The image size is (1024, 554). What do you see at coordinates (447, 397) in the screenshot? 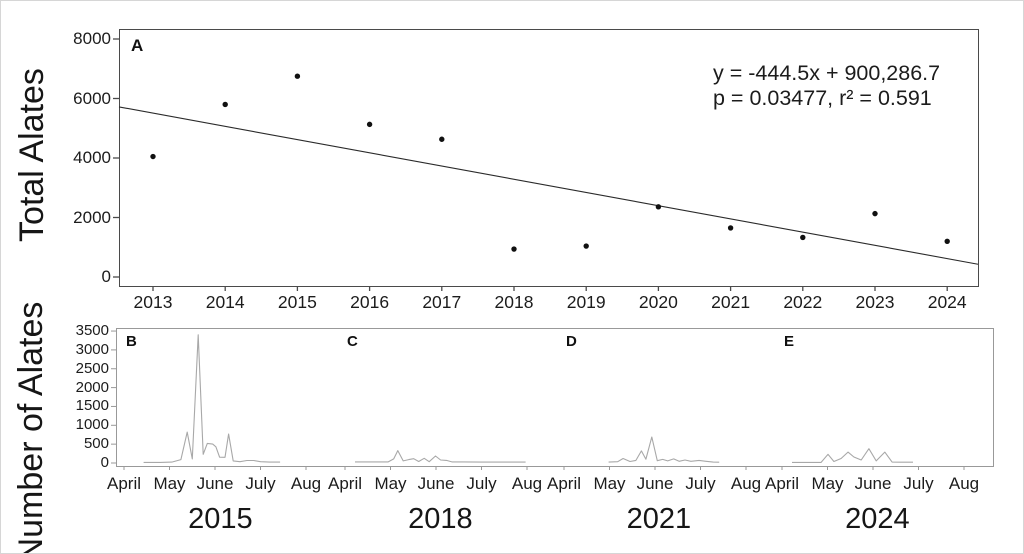
I see `panel-c-2018` at bounding box center [447, 397].